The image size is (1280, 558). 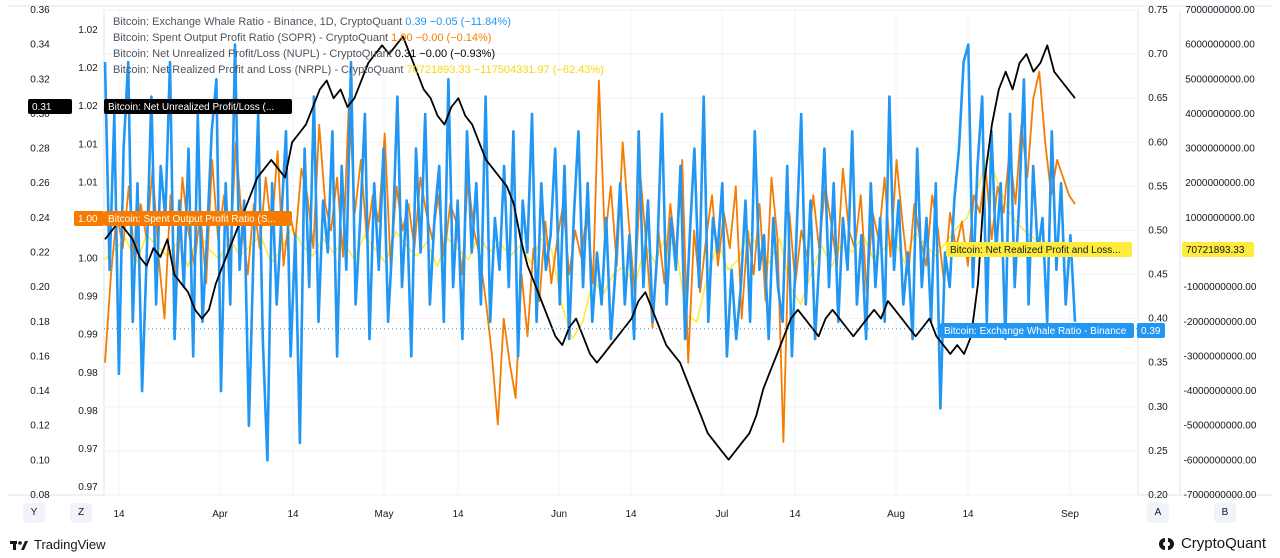 What do you see at coordinates (40, 287) in the screenshot?
I see `whale-axis-tick: 0.20` at bounding box center [40, 287].